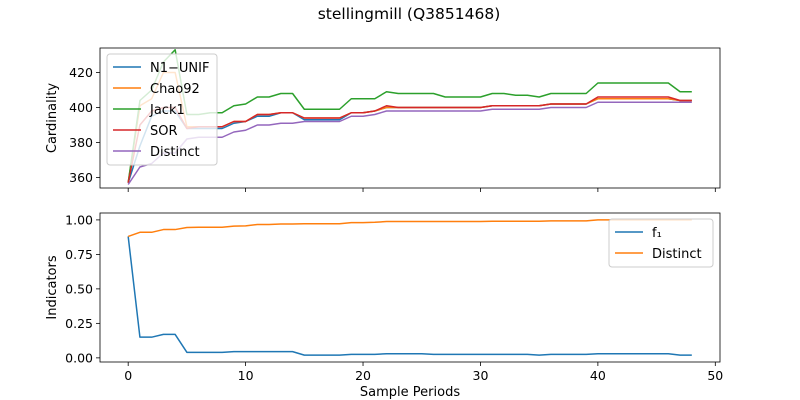  Describe the element at coordinates (164, 131) in the screenshot. I see `legend-label: SOR` at that location.